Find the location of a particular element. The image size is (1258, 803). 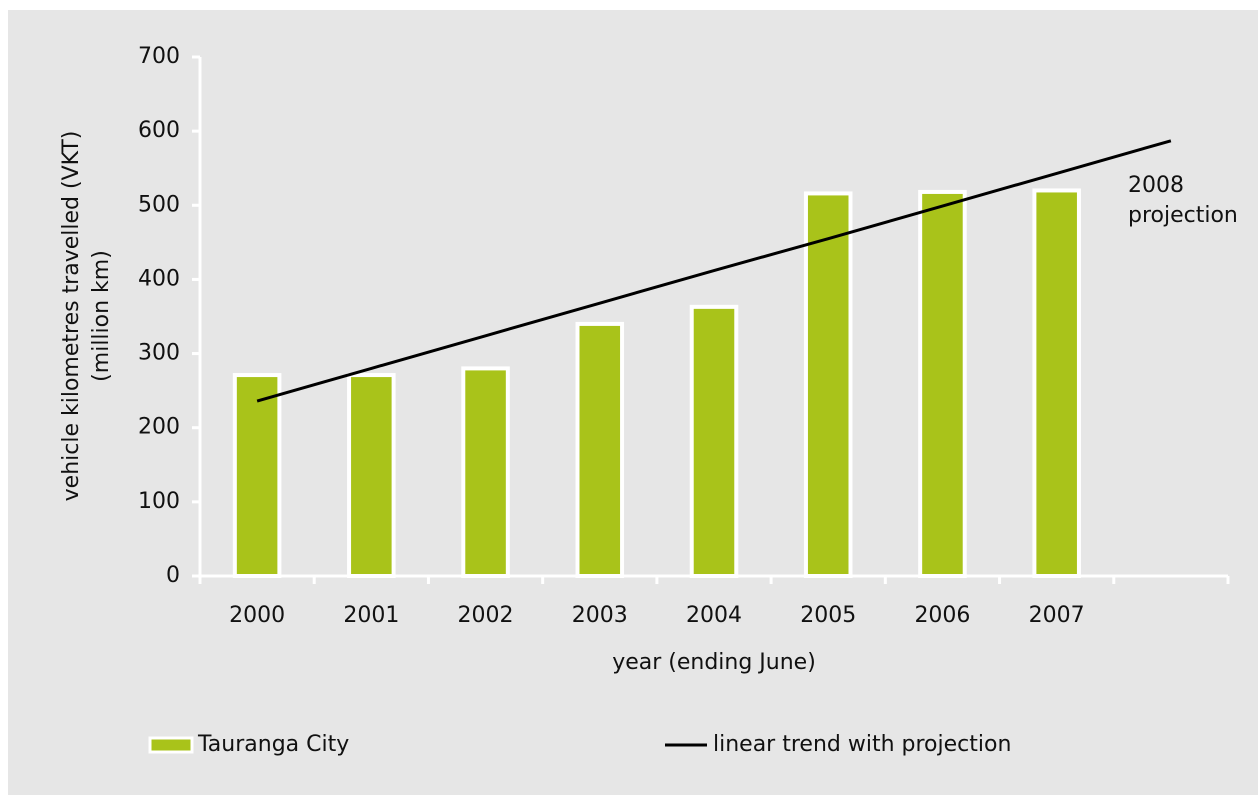

y-tick-label: 100 is located at coordinates (159, 501).